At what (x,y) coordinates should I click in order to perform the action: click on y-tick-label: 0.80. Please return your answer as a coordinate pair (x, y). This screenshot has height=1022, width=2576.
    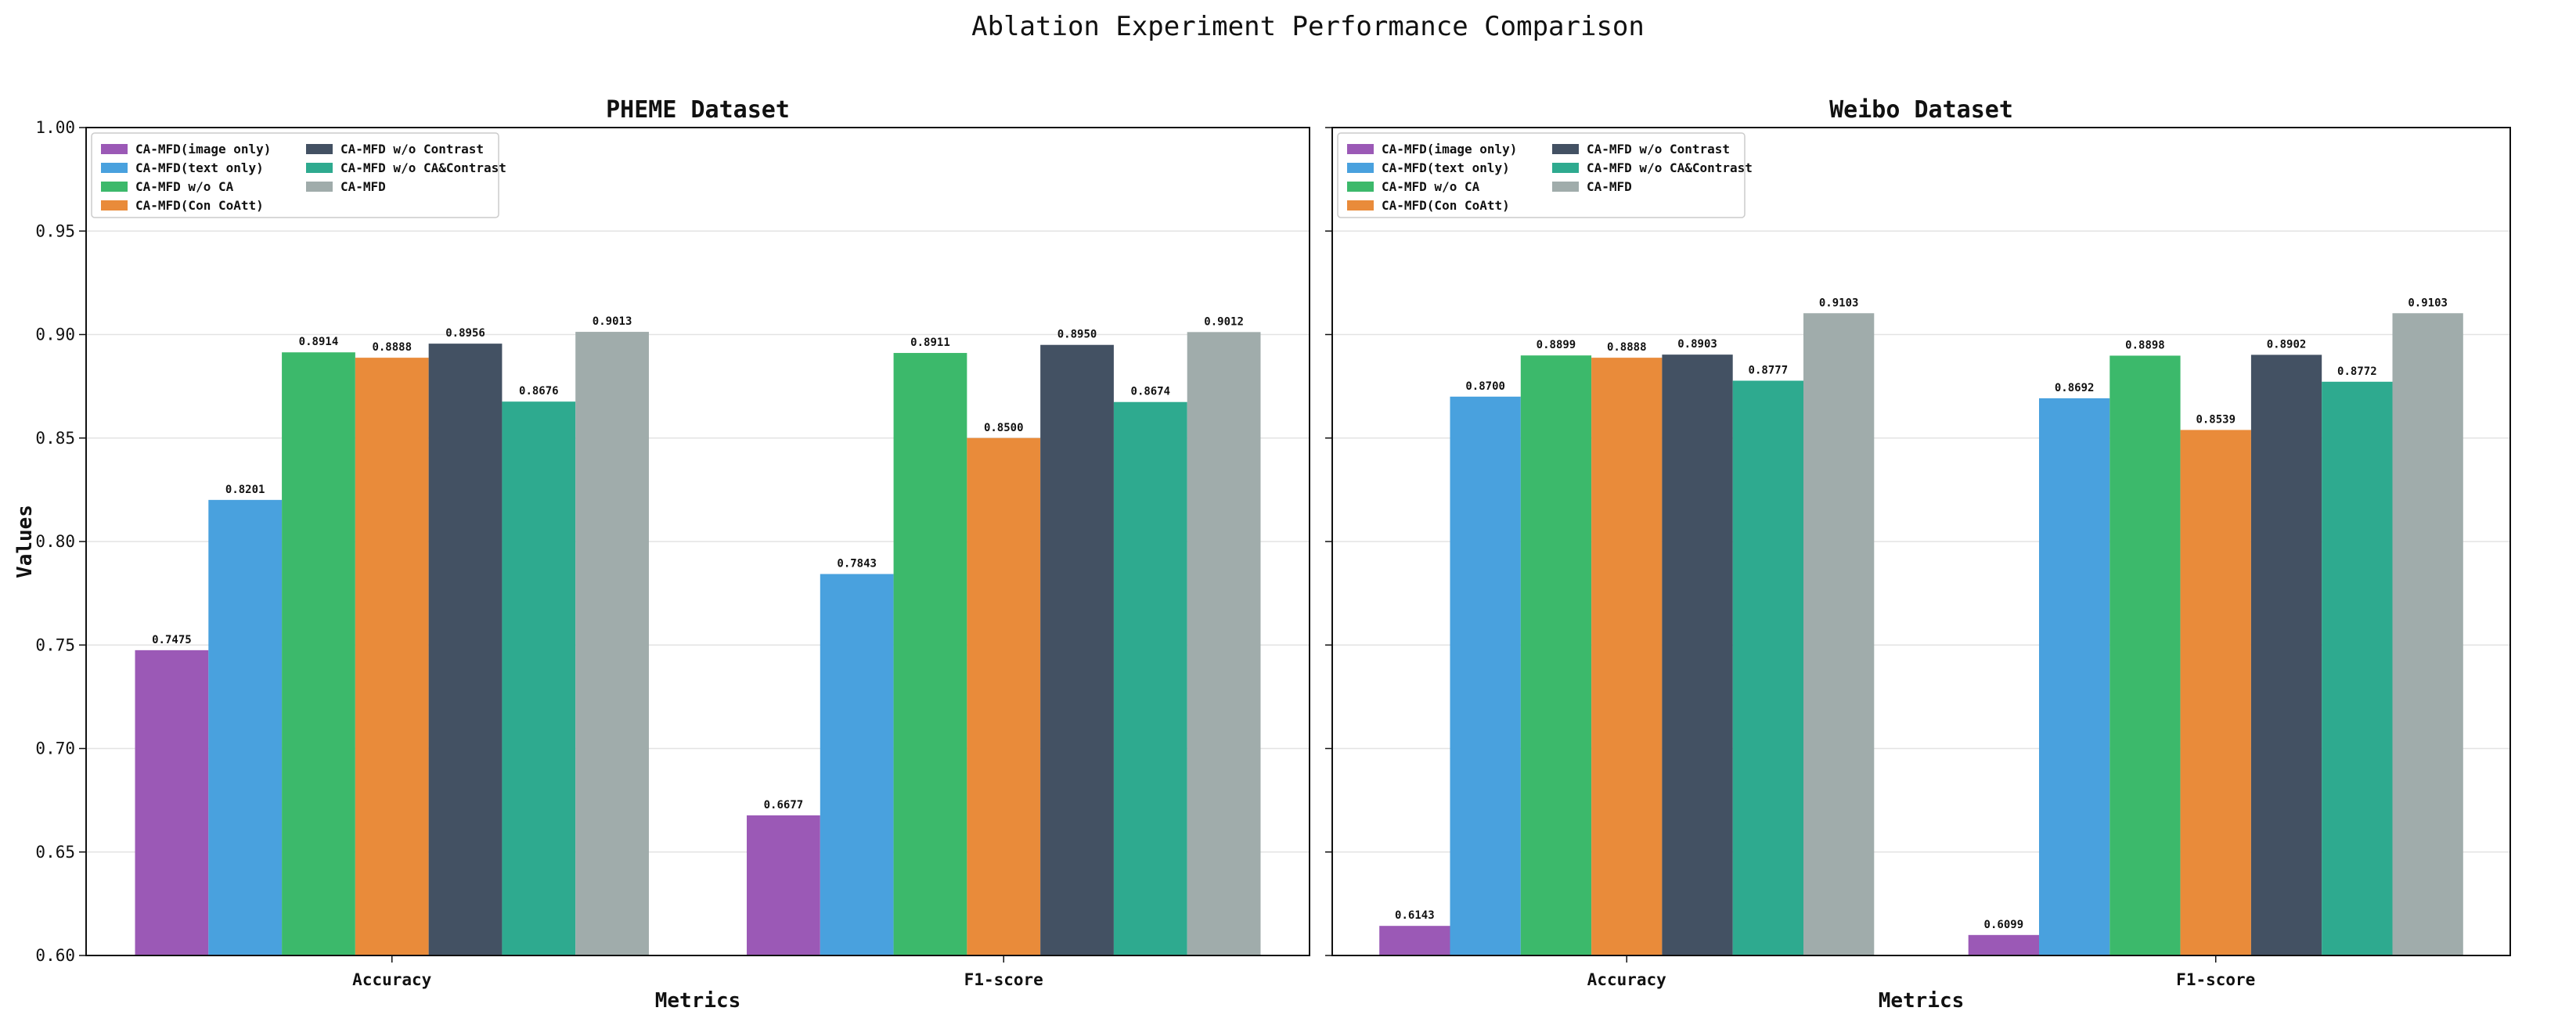
    Looking at the image, I should click on (55, 541).